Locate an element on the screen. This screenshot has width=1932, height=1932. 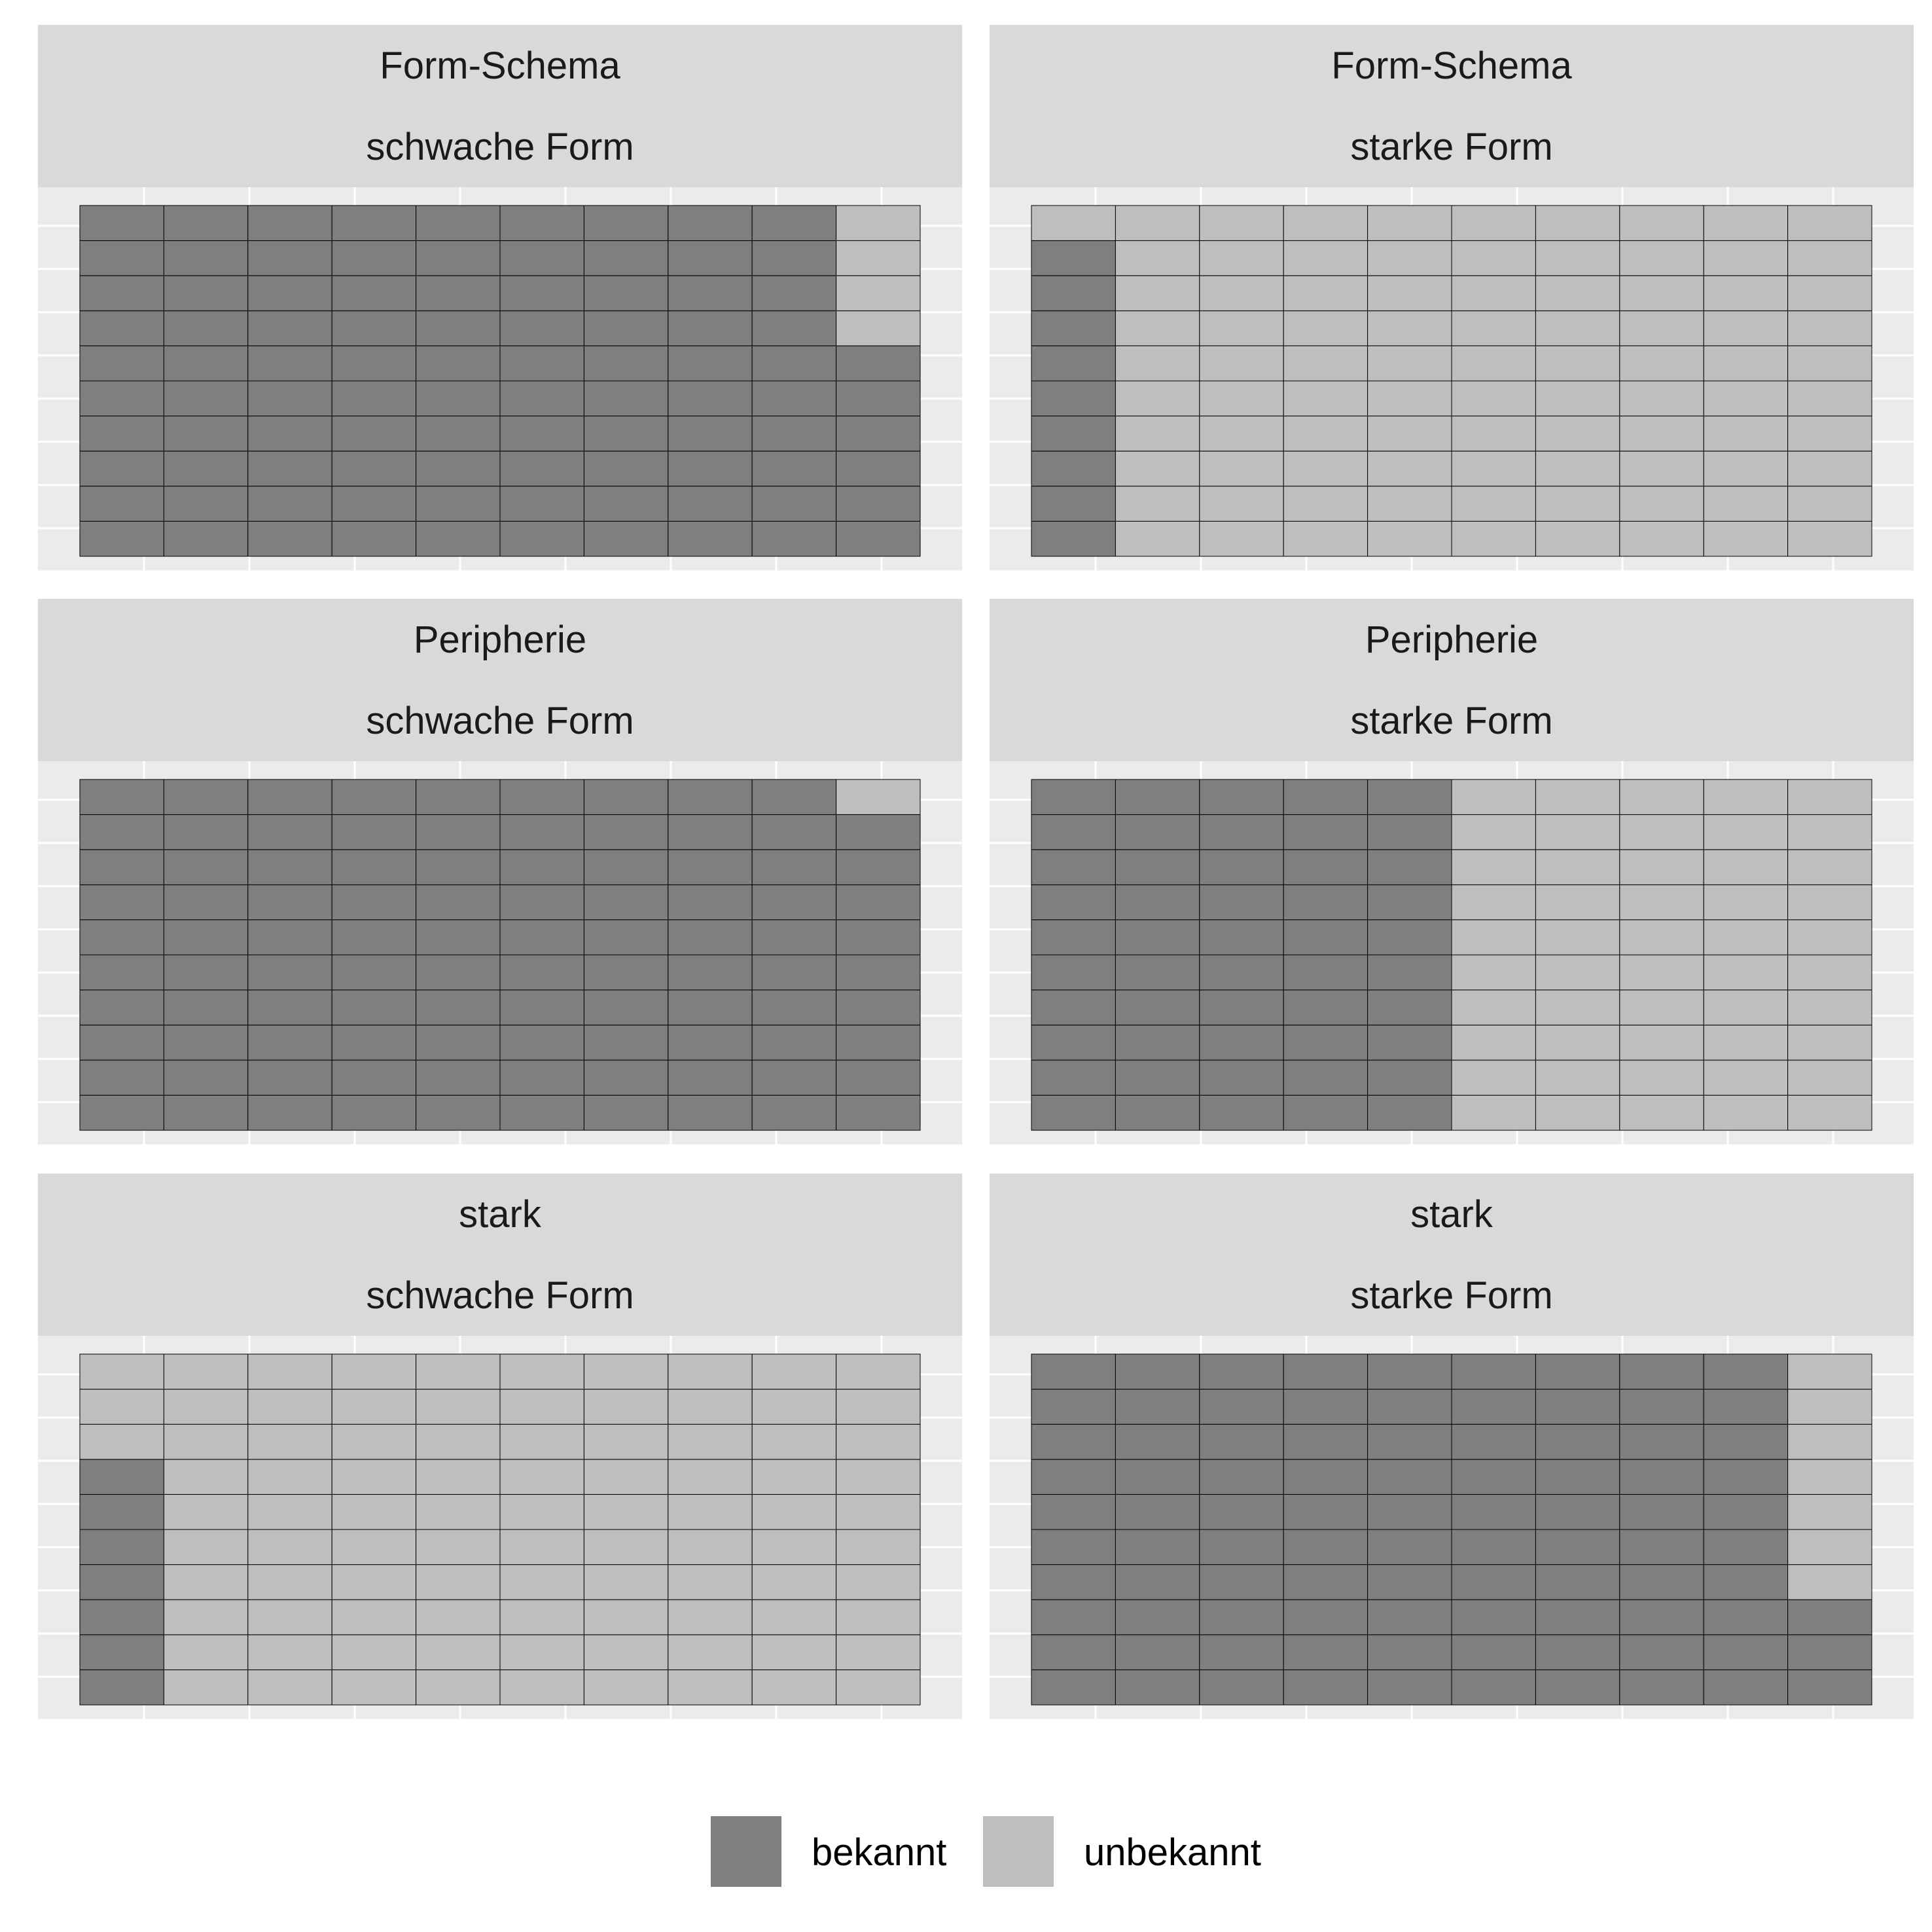
legend-key-unbekannt is located at coordinates (1018, 1851).